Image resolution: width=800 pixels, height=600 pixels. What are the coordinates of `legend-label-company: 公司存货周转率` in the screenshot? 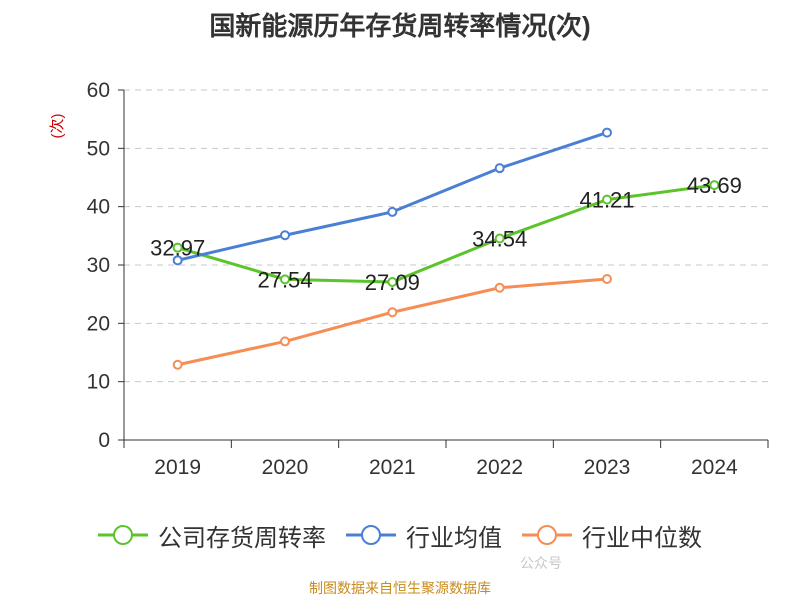 It's located at (242, 538).